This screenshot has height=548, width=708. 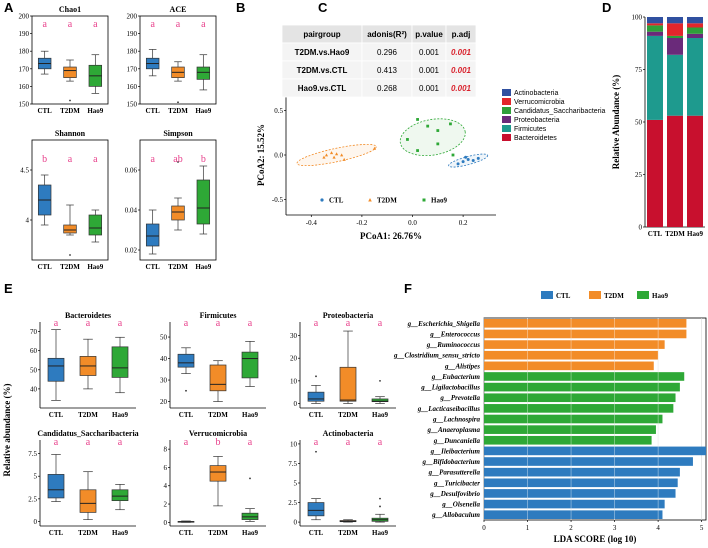 I want to click on confidence-ellipse-hao9, so click(x=432, y=137).